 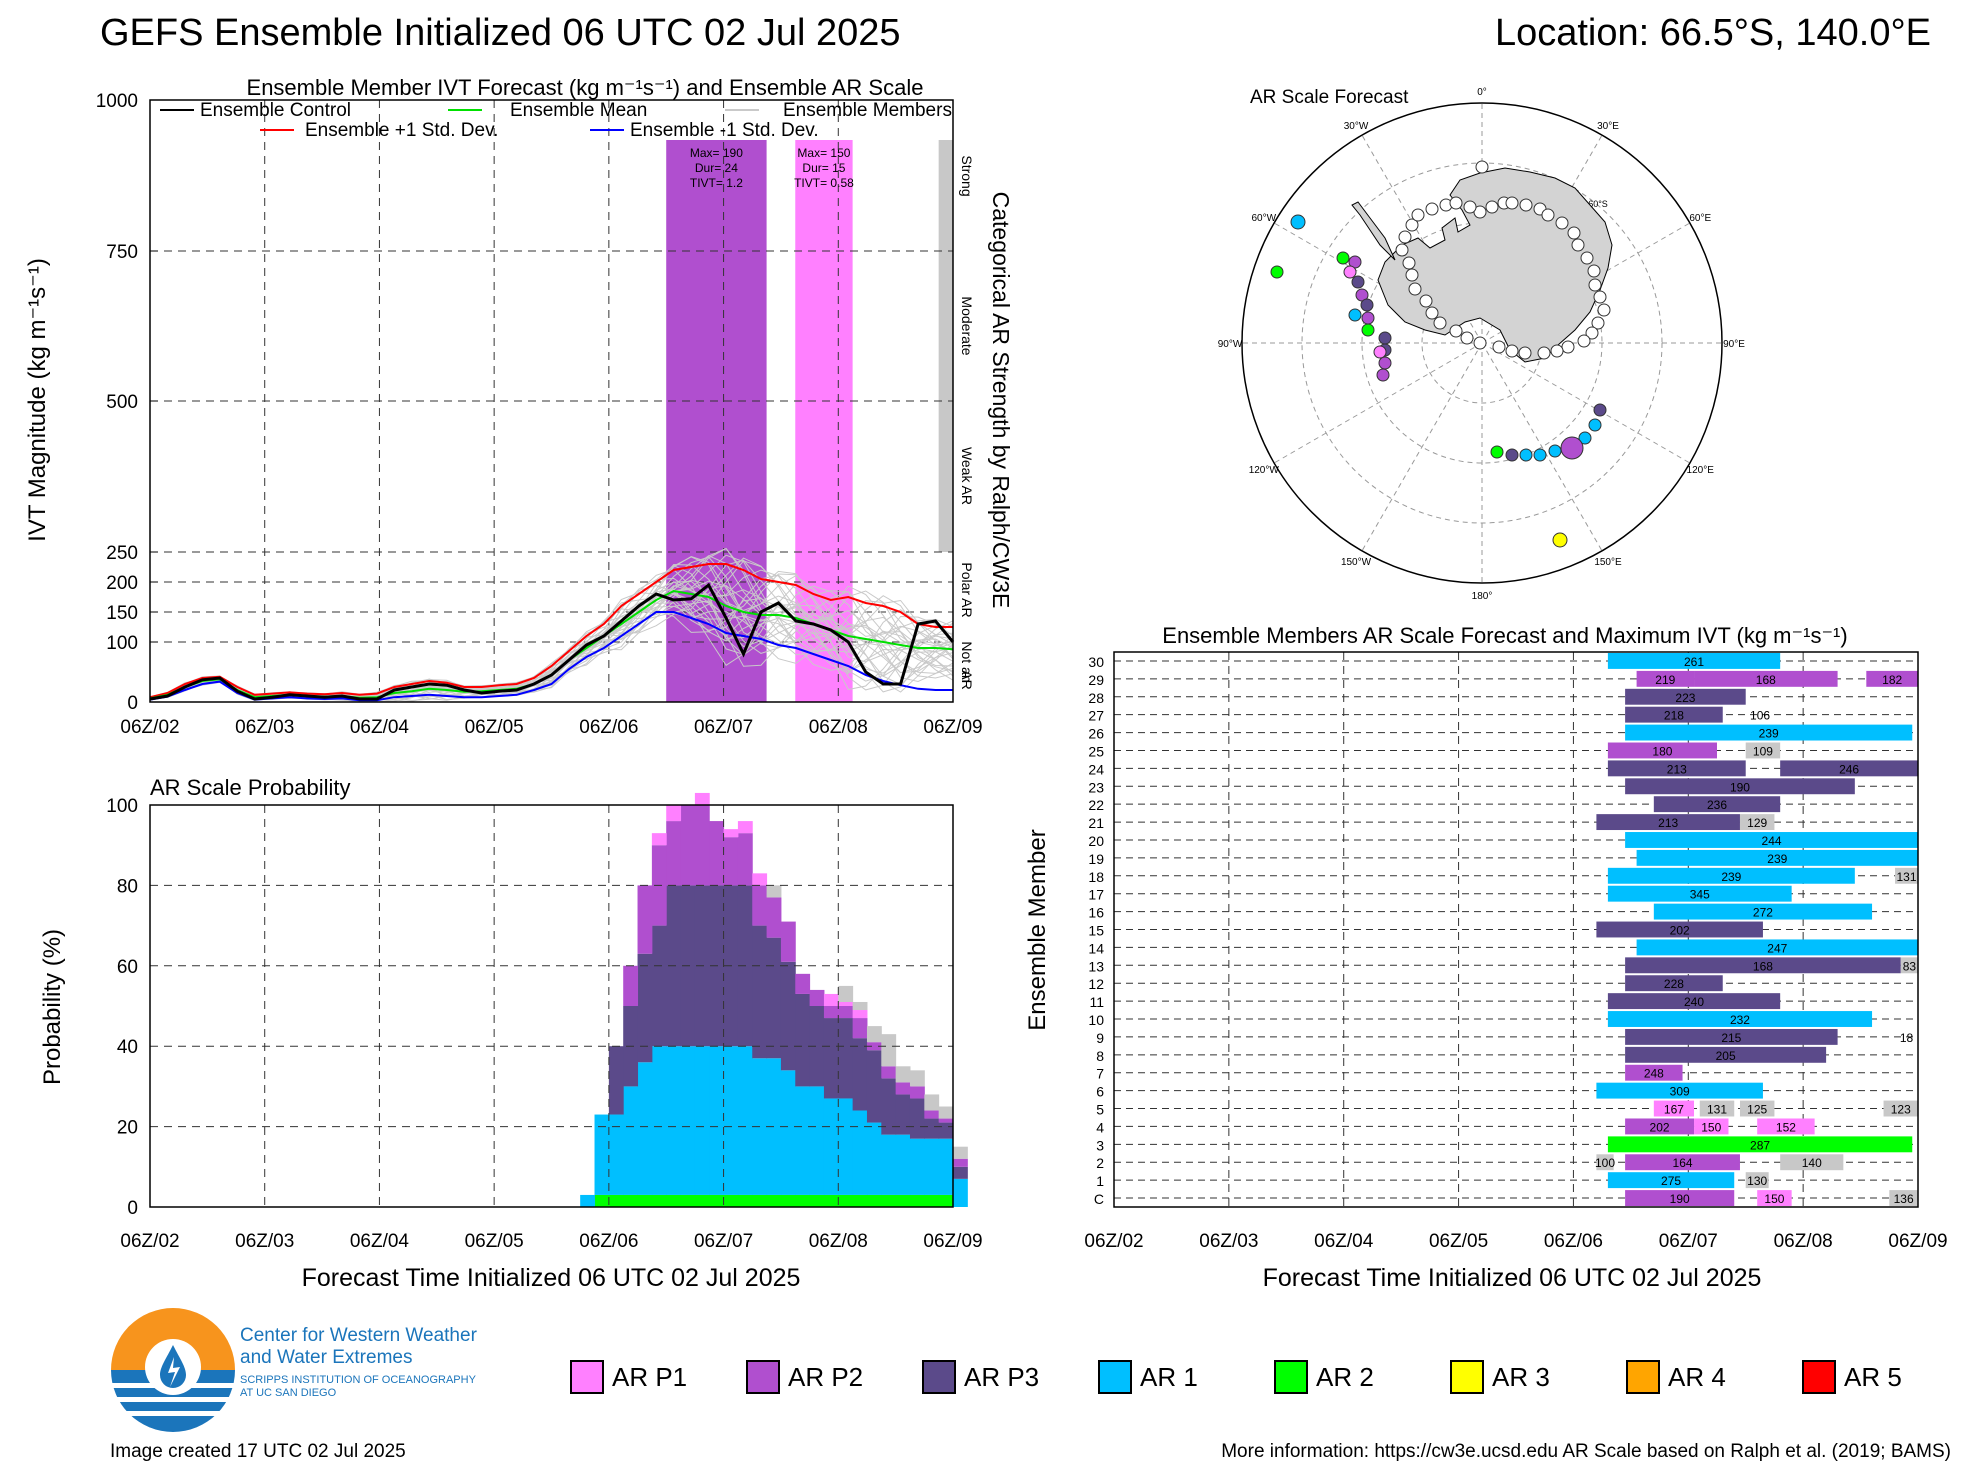 I want to click on member-ivt-label: 182, so click(x=1892, y=680).